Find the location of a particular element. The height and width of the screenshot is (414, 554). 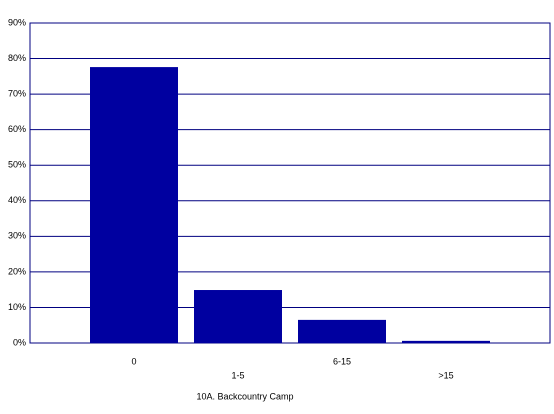

y-tick-label: 90% is located at coordinates (17, 22).